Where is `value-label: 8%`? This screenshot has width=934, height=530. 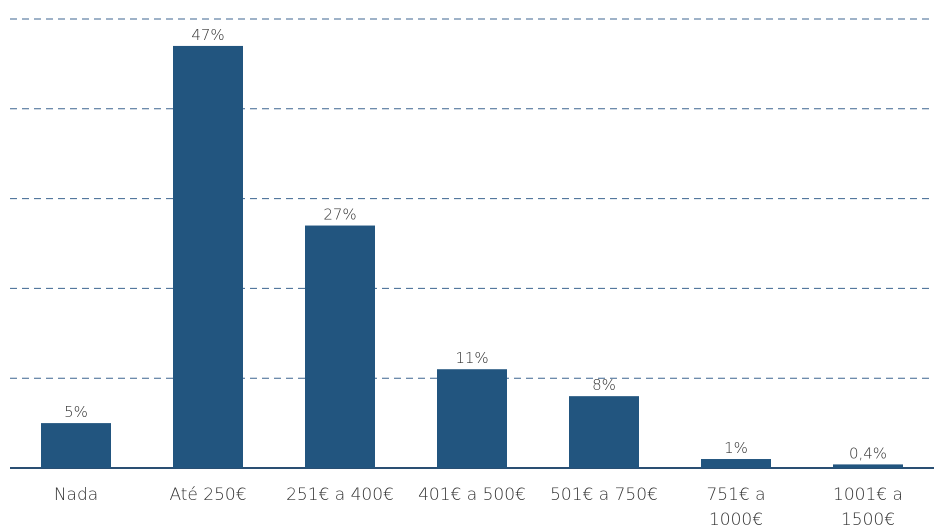 value-label: 8% is located at coordinates (604, 385).